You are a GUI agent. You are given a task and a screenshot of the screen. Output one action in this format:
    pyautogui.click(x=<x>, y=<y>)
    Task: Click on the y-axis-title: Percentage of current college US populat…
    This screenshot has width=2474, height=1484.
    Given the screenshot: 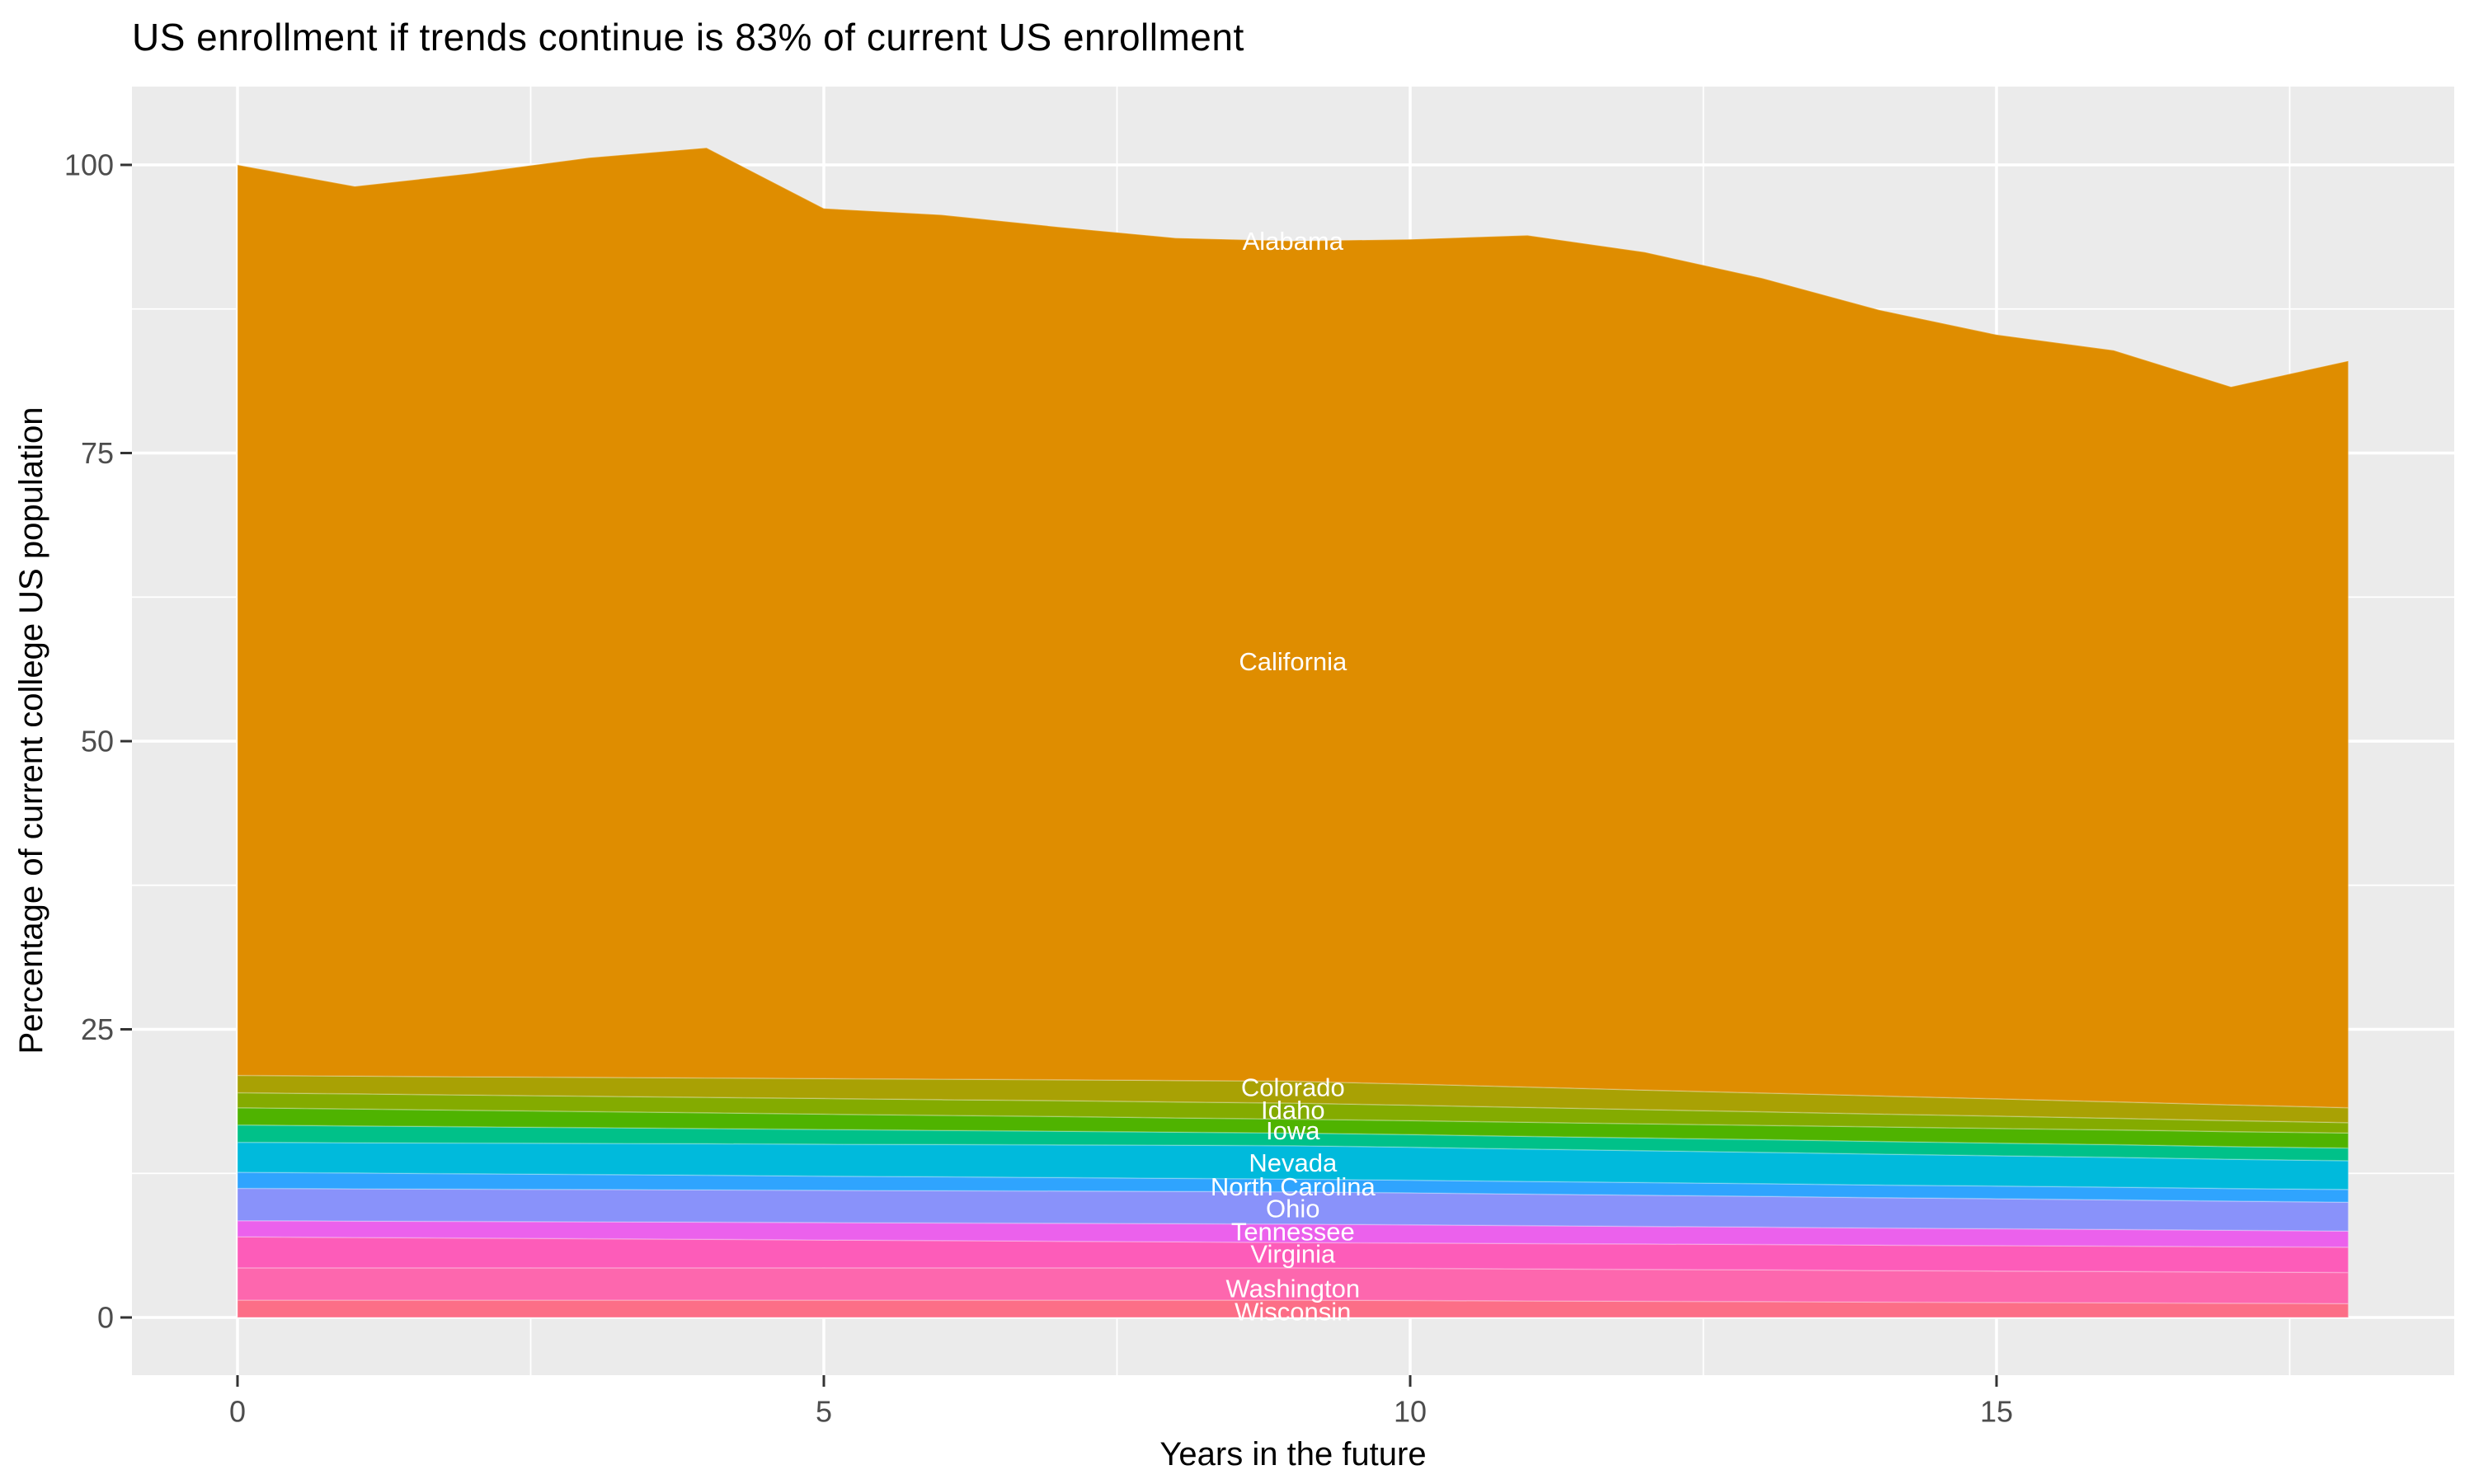 What is the action you would take?
    pyautogui.click(x=31, y=730)
    